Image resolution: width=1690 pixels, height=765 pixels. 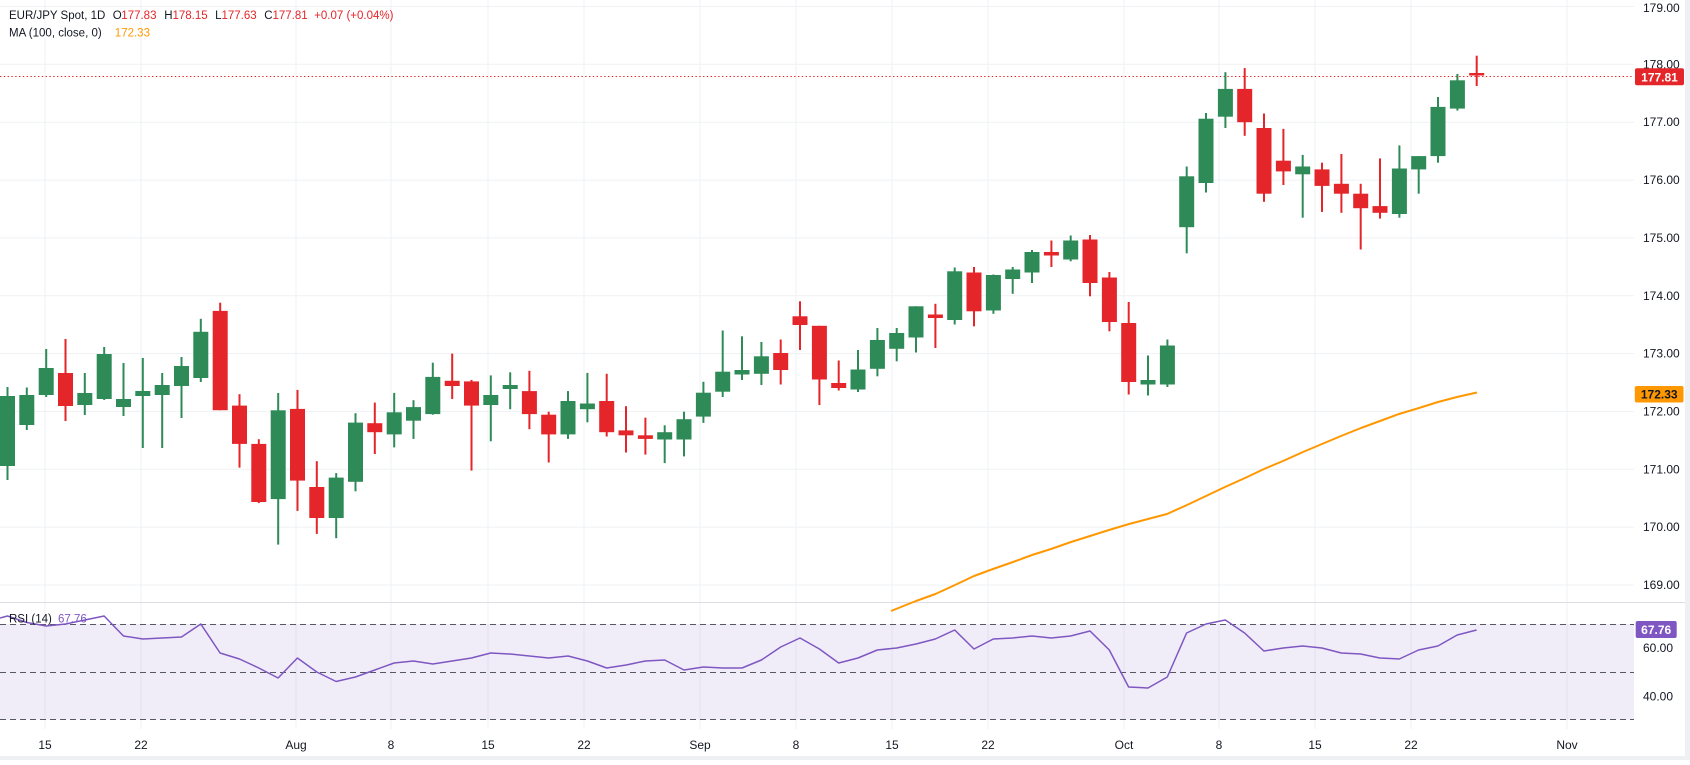 What do you see at coordinates (55, 34) in the screenshot?
I see `svg-text: MA (100, close, 0)` at bounding box center [55, 34].